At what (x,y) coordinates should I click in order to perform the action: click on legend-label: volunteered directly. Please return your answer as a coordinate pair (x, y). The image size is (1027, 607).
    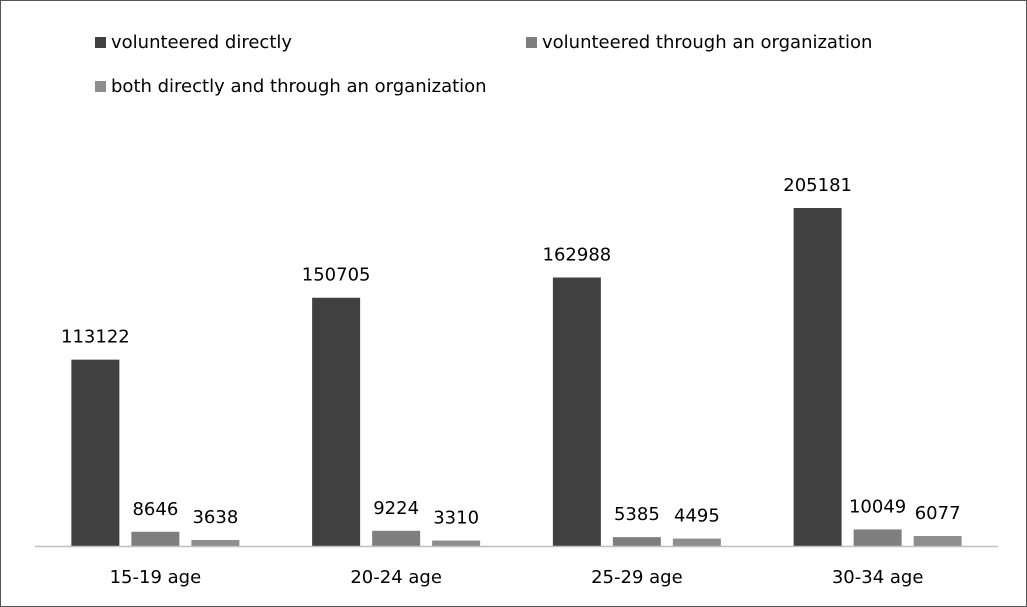
    Looking at the image, I should click on (201, 42).